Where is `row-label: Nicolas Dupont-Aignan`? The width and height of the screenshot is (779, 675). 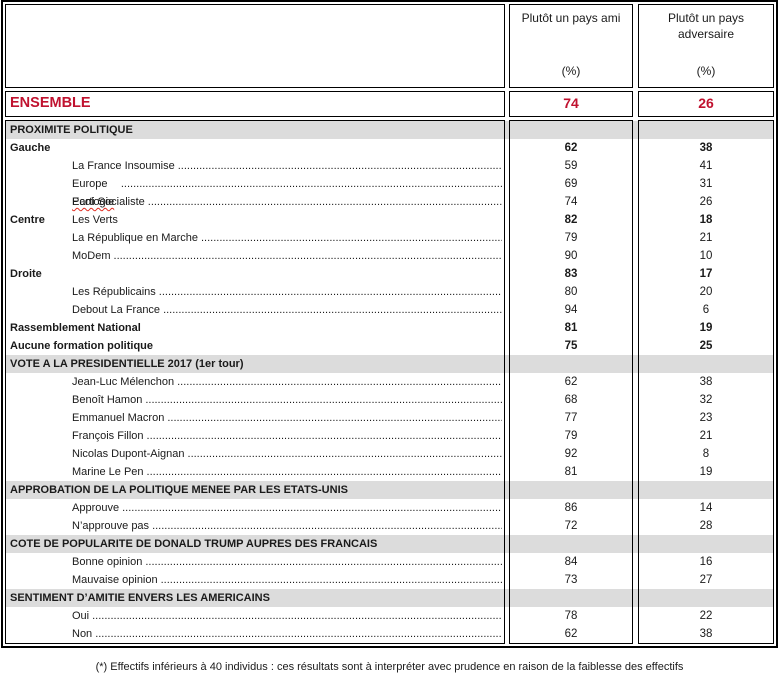
row-label: Nicolas Dupont-Aignan is located at coordinates (128, 454).